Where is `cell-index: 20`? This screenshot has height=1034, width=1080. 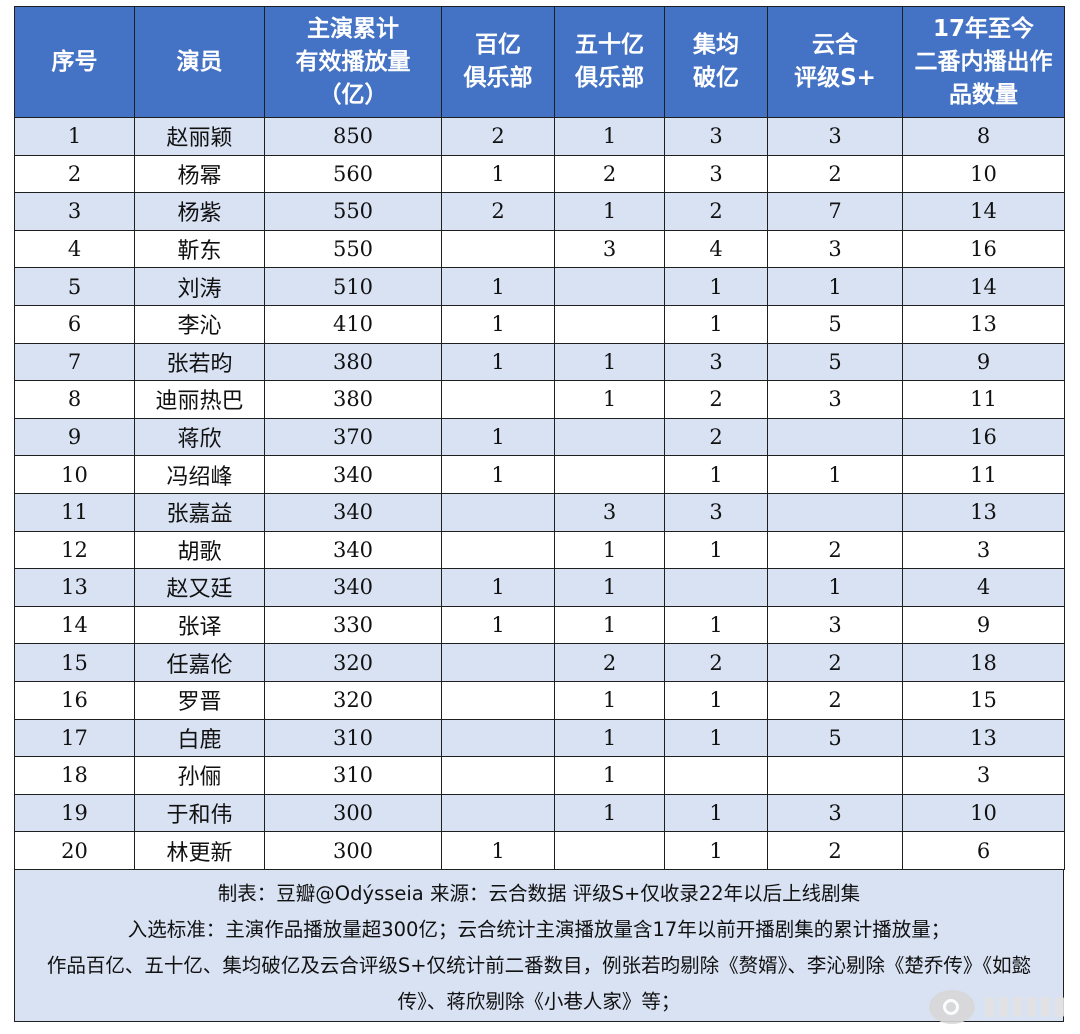
cell-index: 20 is located at coordinates (74, 850).